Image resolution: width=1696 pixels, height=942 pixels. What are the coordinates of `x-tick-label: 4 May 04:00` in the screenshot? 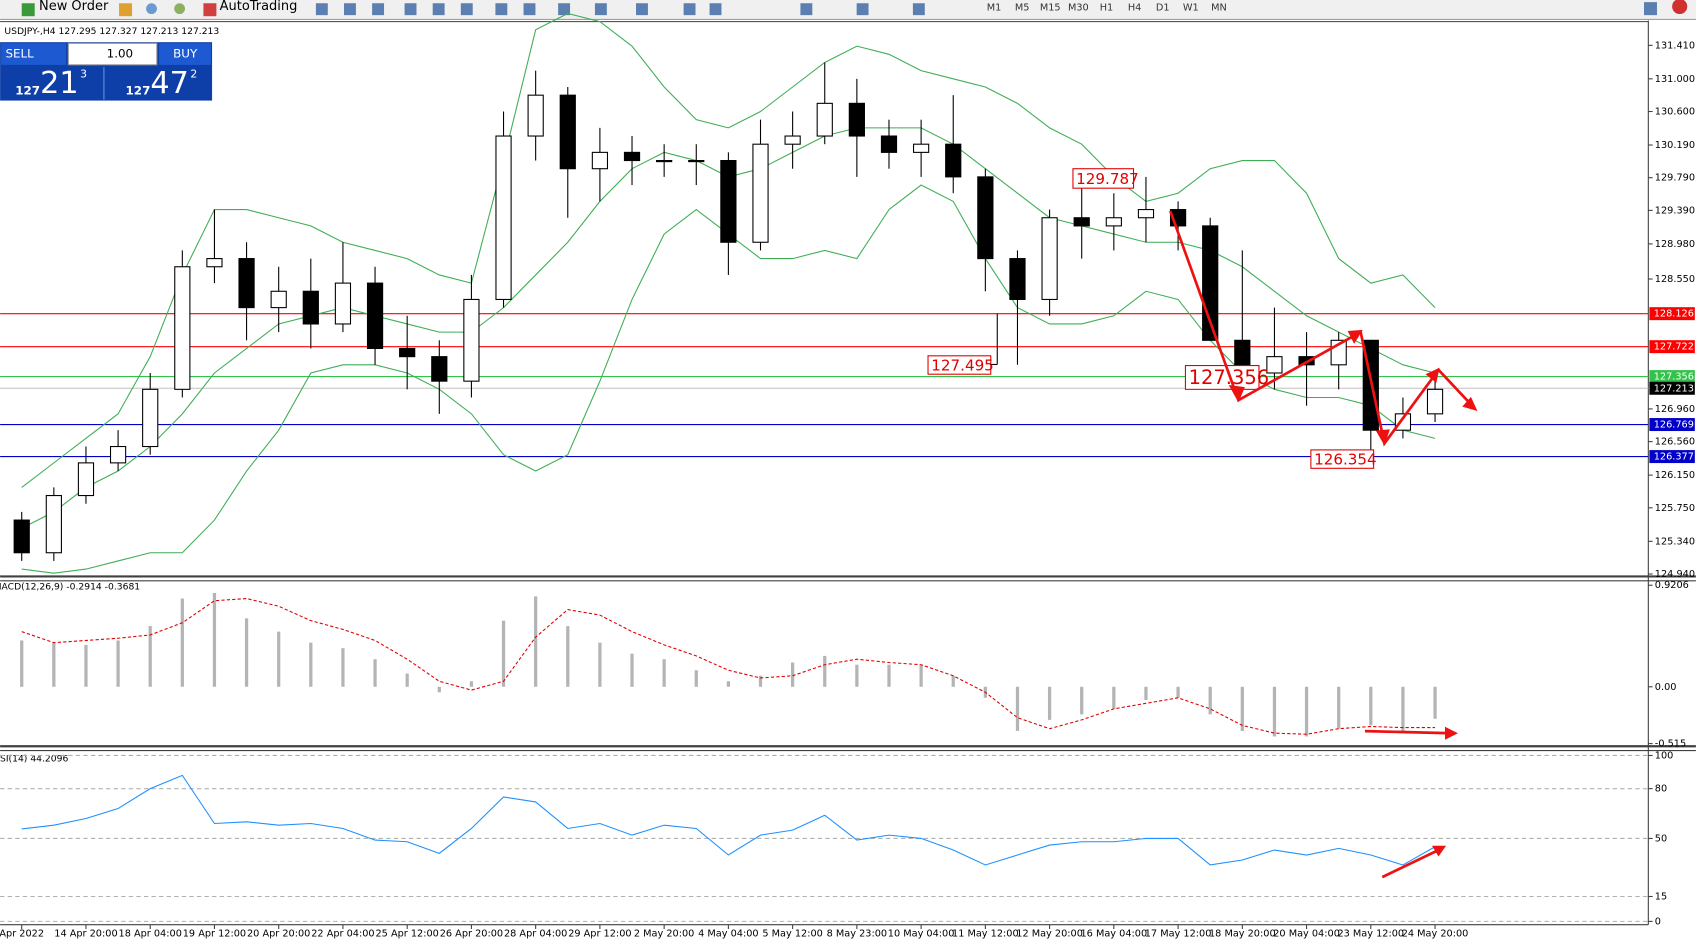 It's located at (728, 933).